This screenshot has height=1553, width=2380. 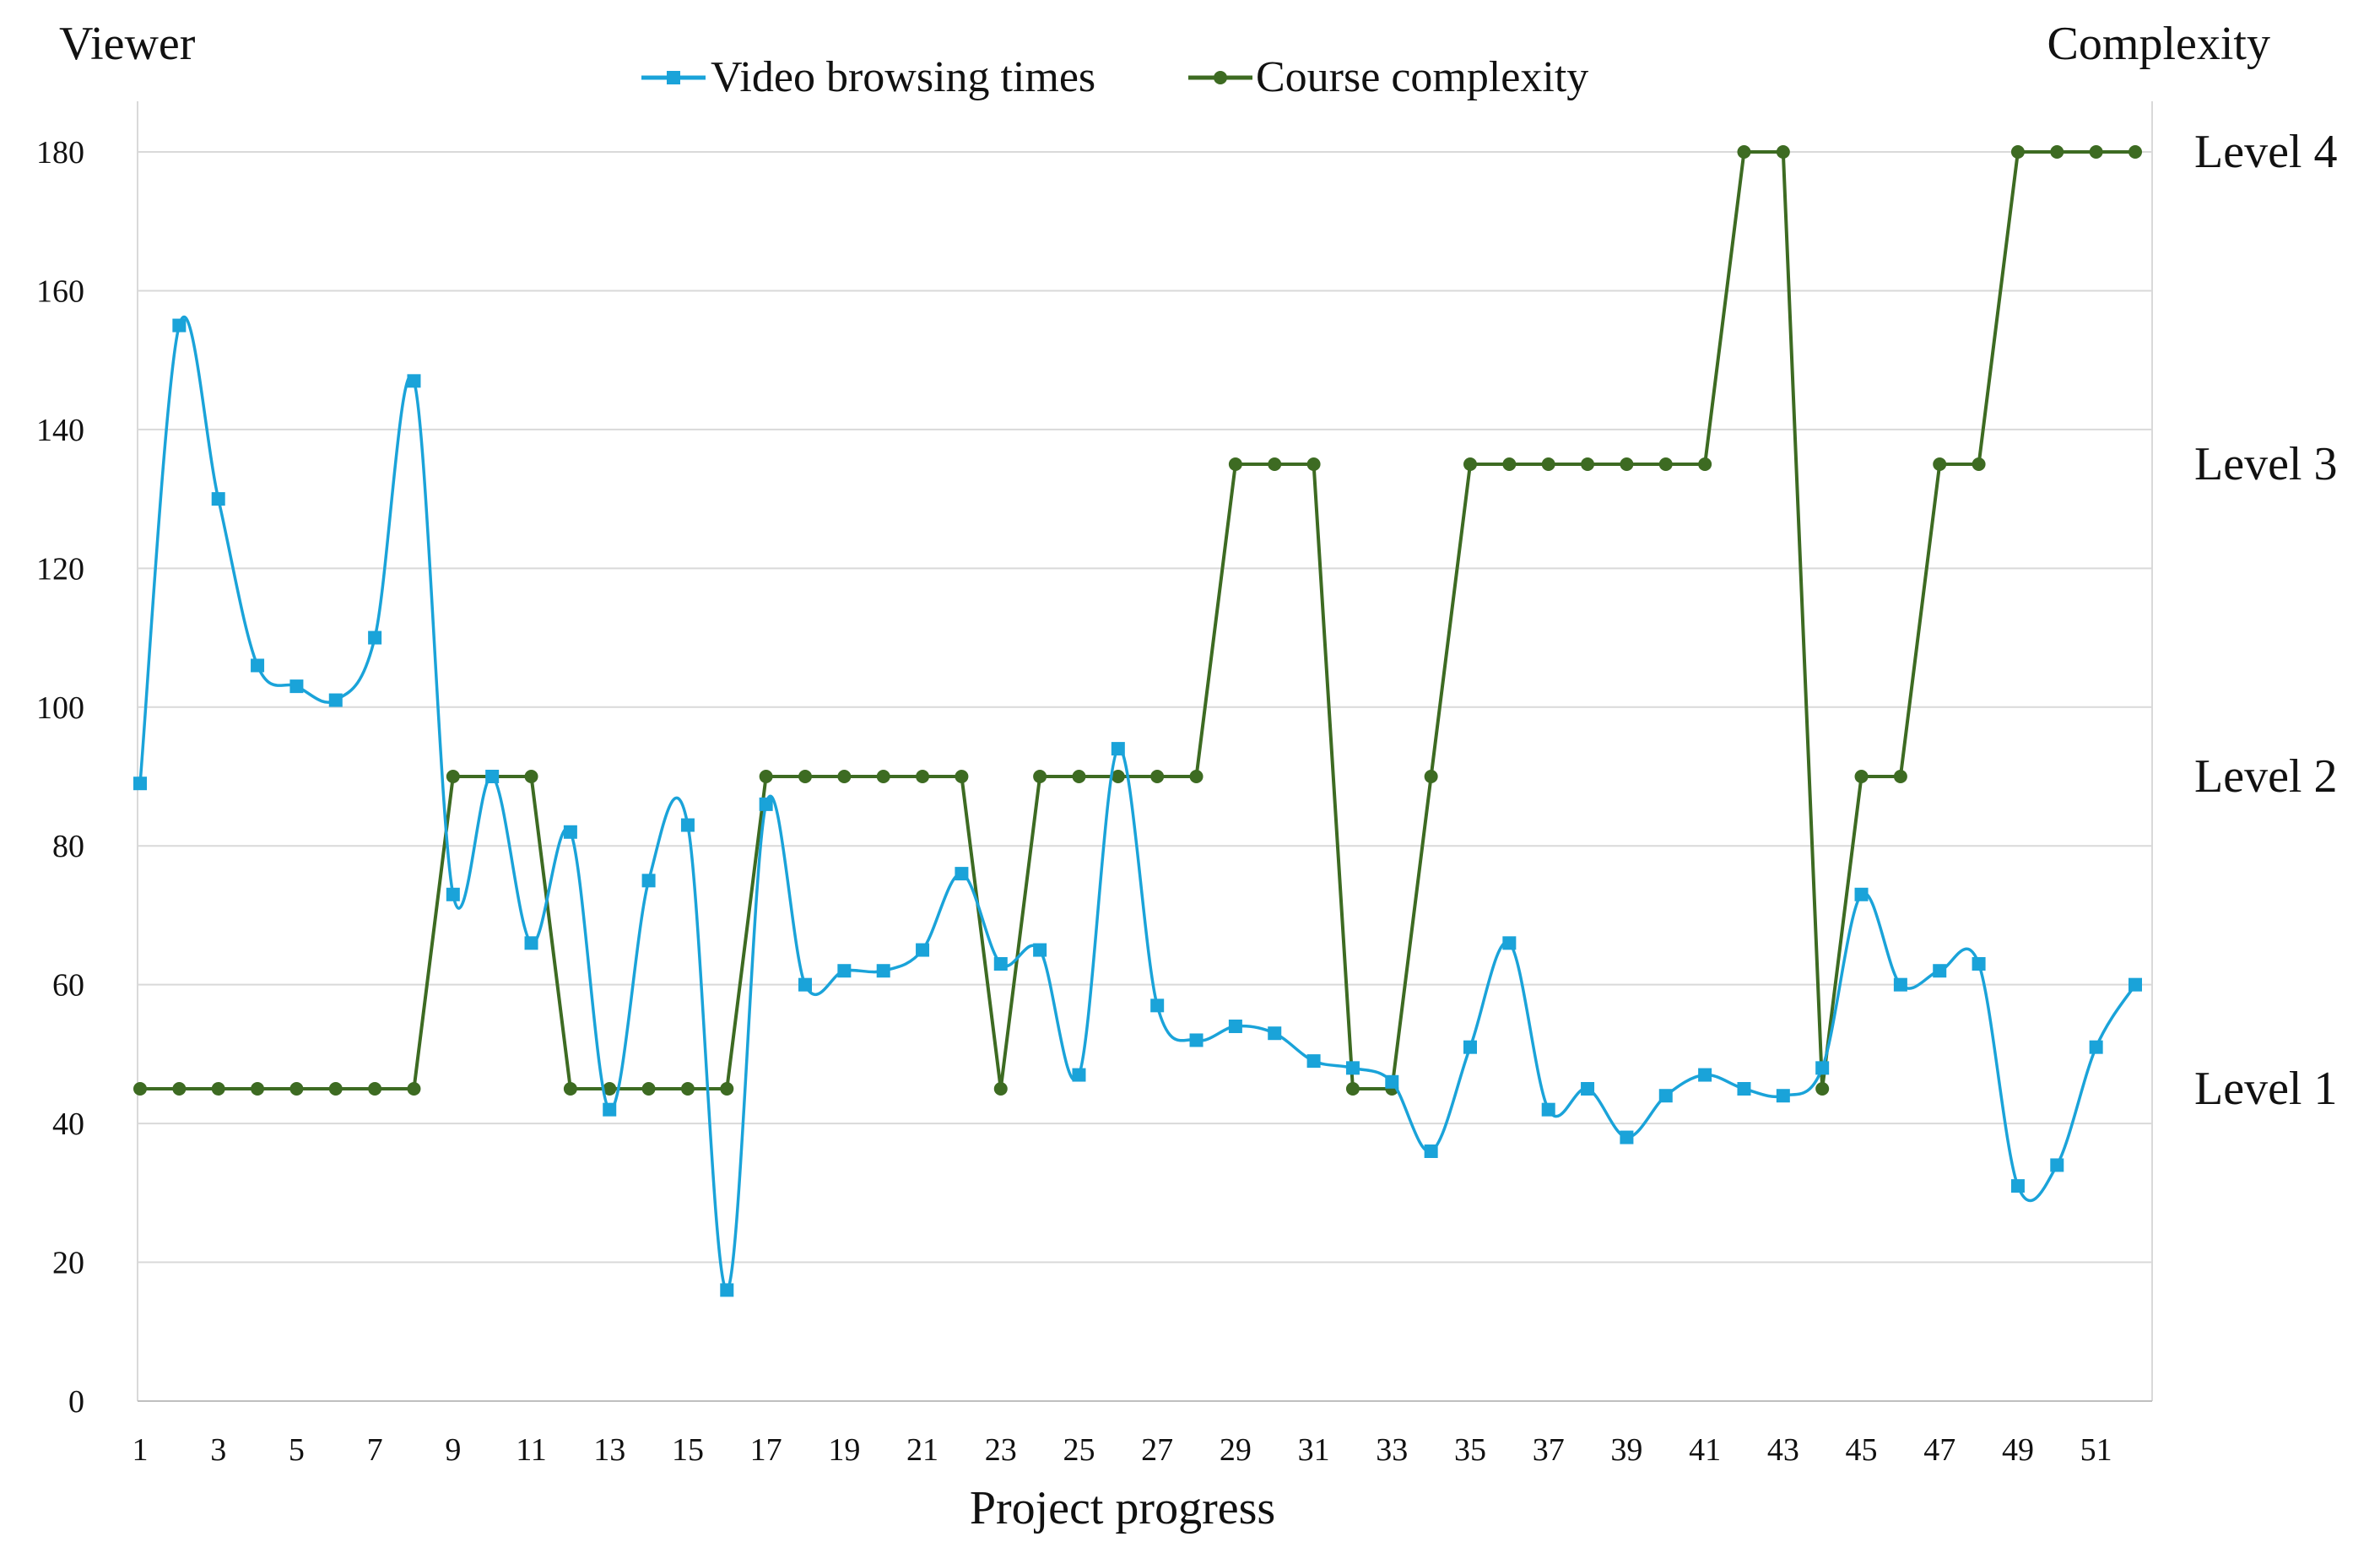 What do you see at coordinates (1862, 1450) in the screenshot?
I see `x-tick-label-45: 45` at bounding box center [1862, 1450].